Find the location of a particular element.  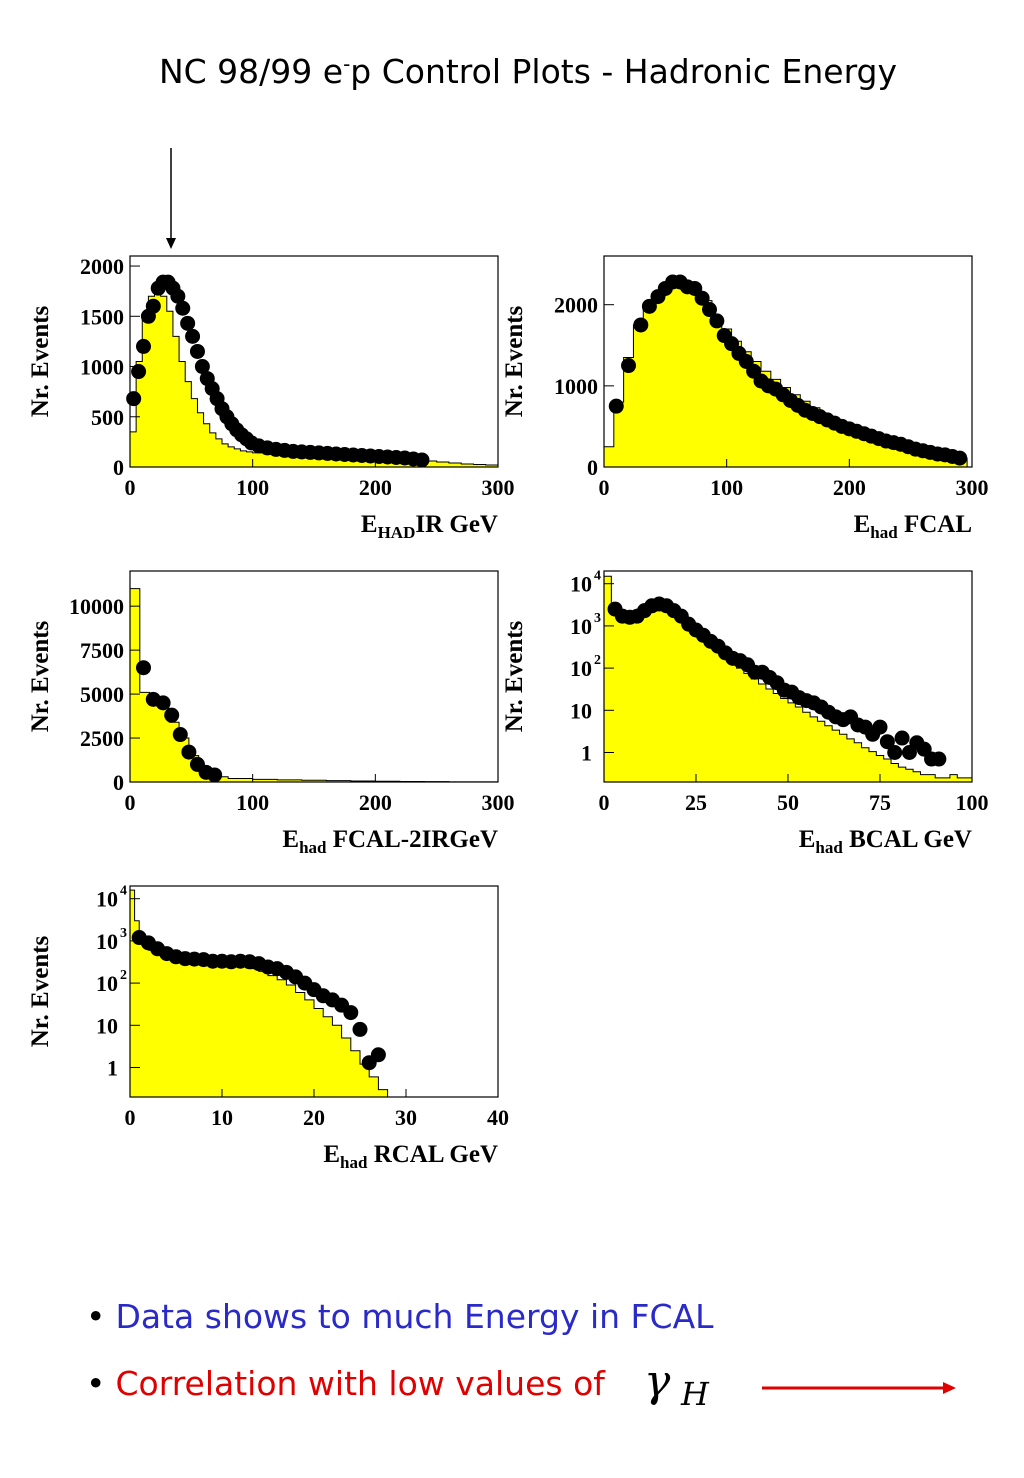

mc-histogram is located at coordinates (785, 375).